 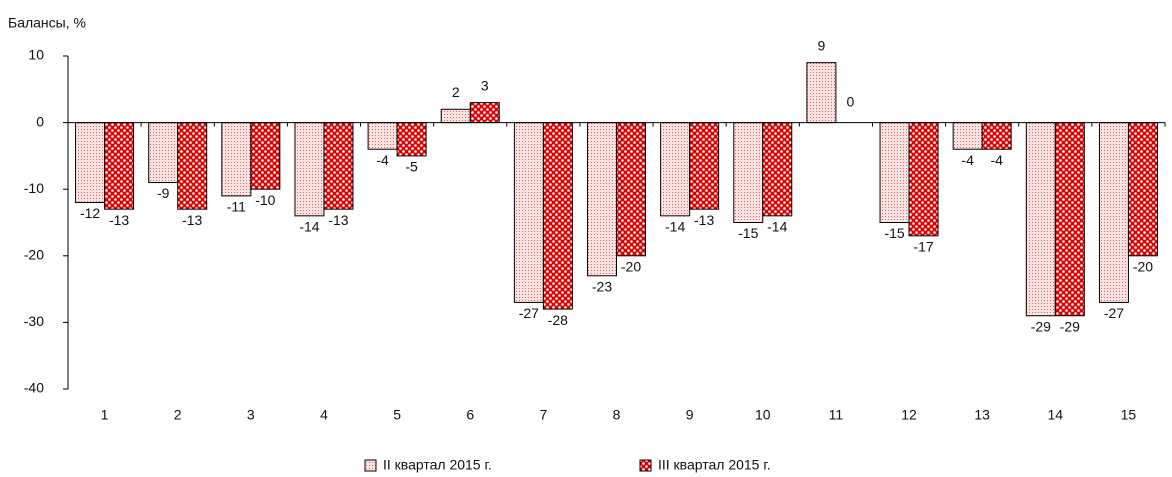 What do you see at coordinates (923, 247) in the screenshot?
I see `value-label: -17` at bounding box center [923, 247].